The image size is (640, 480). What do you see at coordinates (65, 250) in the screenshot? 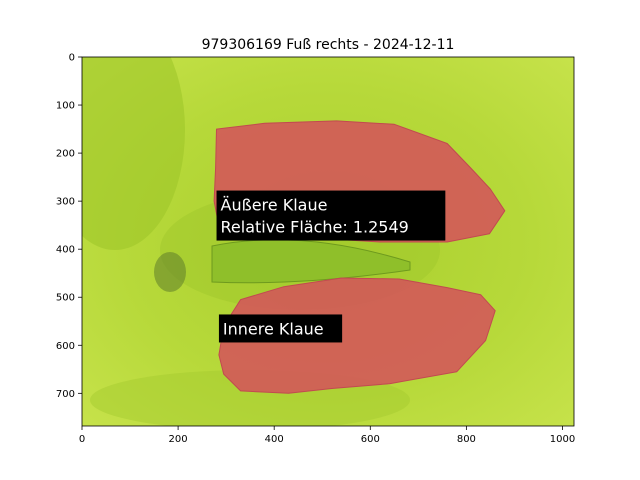
I see `y-tick-label: 400` at bounding box center [65, 250].